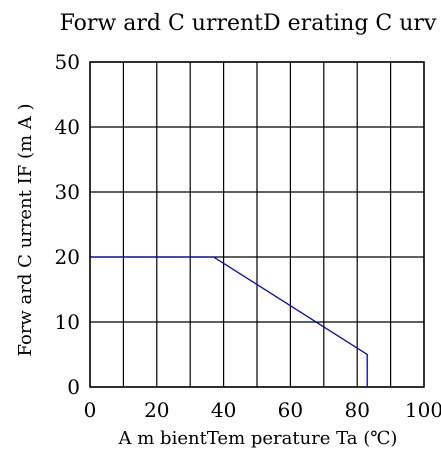  Describe the element at coordinates (67, 192) in the screenshot. I see `y-tick-label: 30` at that location.